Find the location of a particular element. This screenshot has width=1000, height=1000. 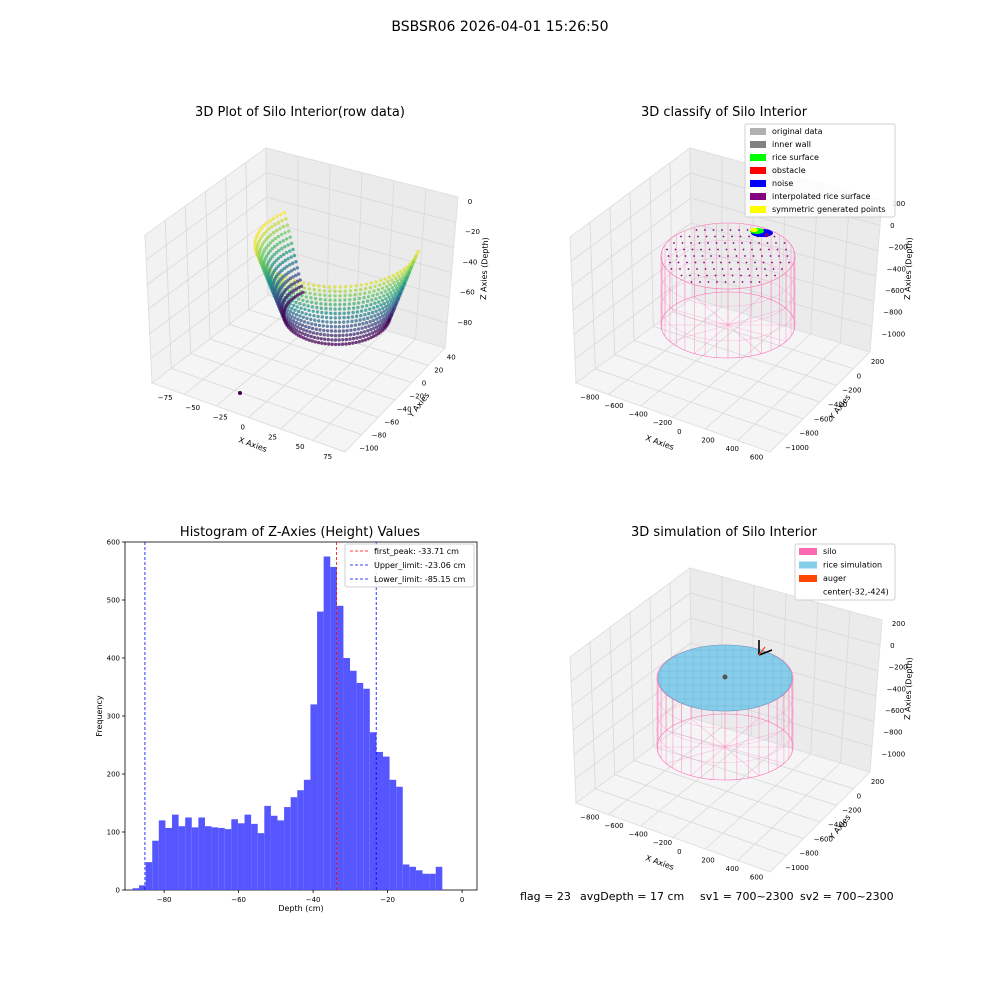

avg-depth-text: avgDepth = 17 cm is located at coordinates (632, 896).